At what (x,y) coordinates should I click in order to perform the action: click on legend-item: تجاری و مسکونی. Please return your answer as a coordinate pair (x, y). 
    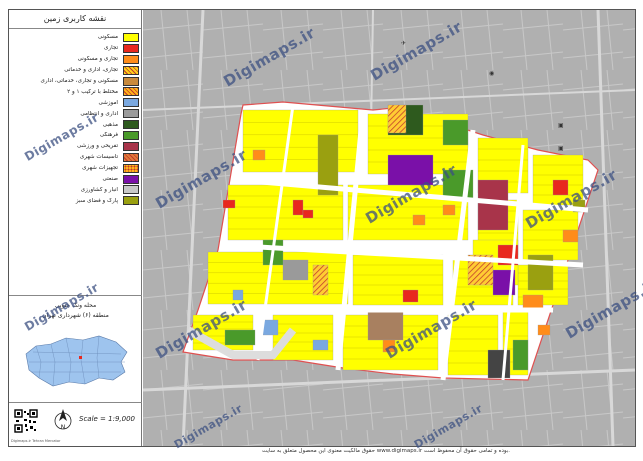
    Looking at the image, I should click on (75, 59).